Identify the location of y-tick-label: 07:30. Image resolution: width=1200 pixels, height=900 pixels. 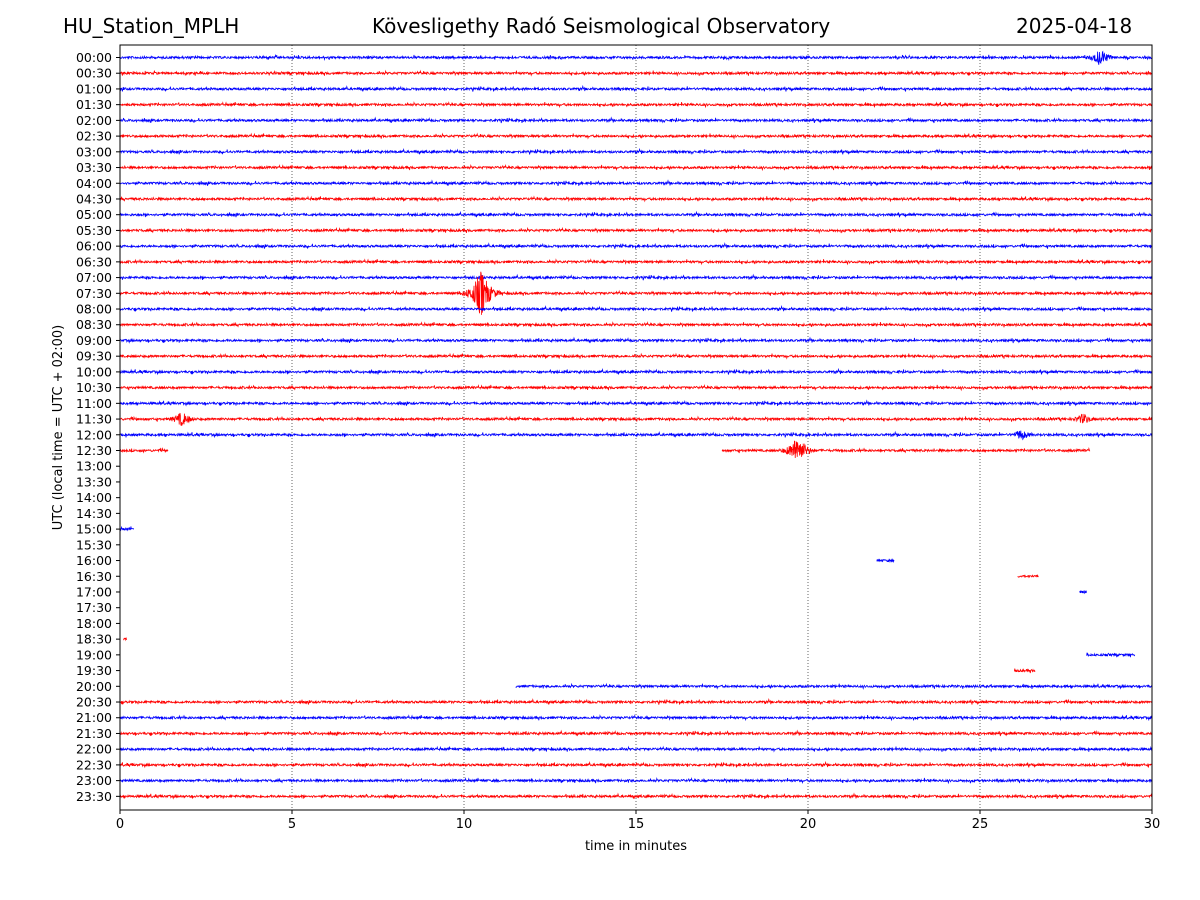
(94, 293).